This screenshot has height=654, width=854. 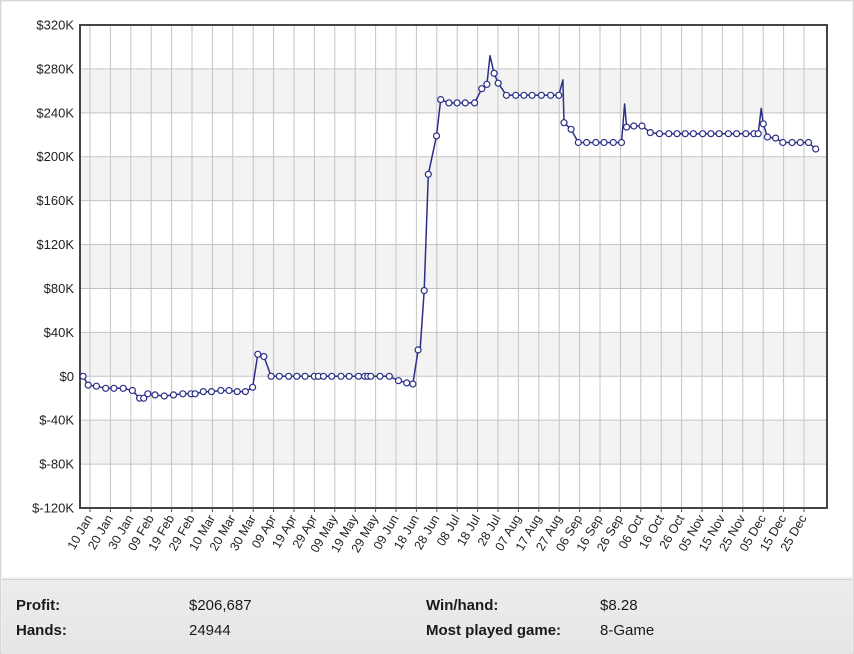 What do you see at coordinates (220, 605) in the screenshot?
I see `profit-value: $206,687` at bounding box center [220, 605].